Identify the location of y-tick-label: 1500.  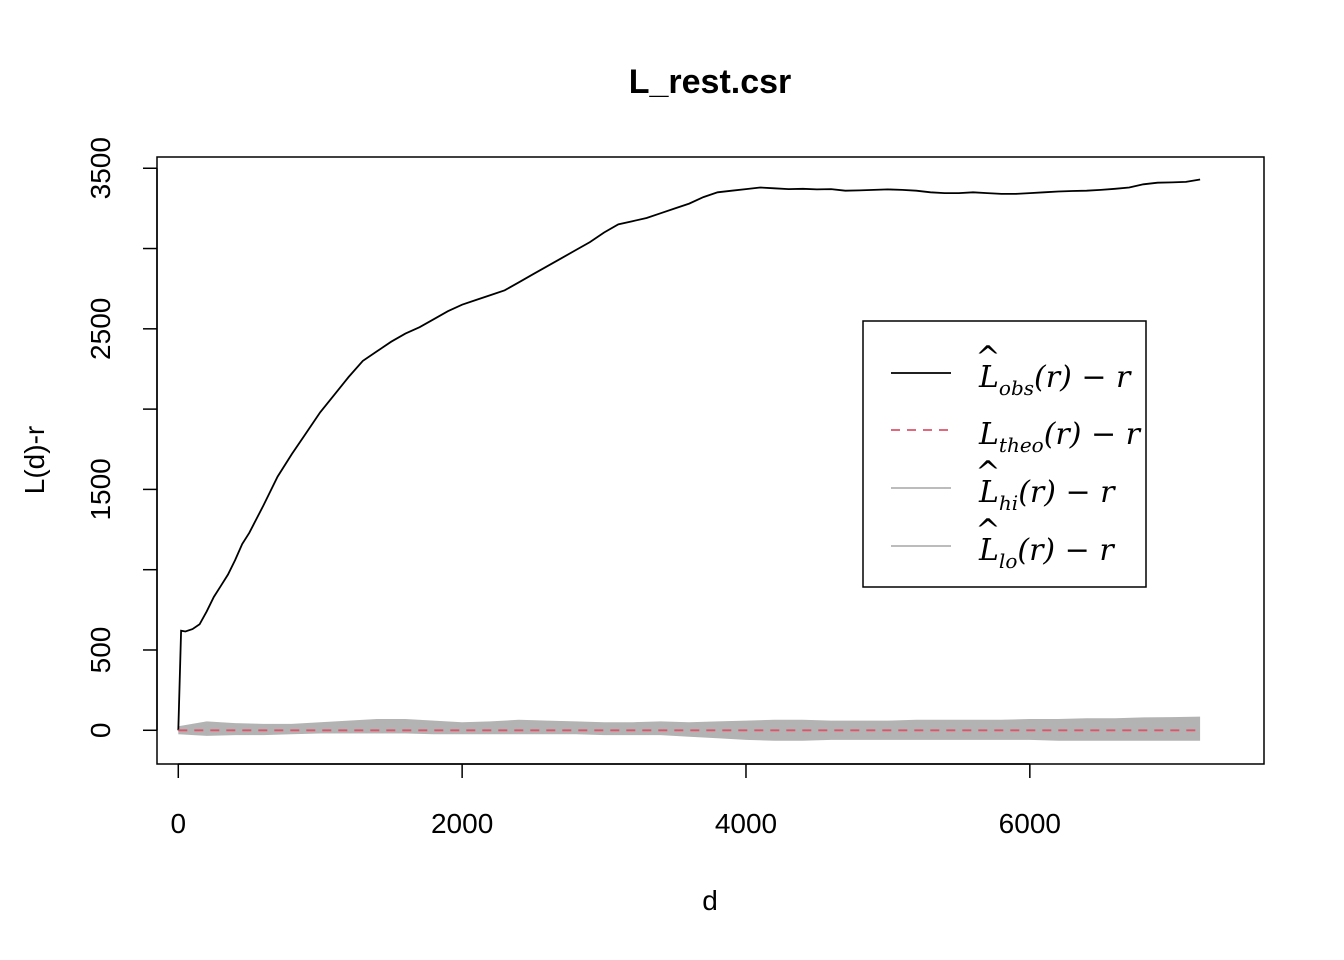
(100, 489).